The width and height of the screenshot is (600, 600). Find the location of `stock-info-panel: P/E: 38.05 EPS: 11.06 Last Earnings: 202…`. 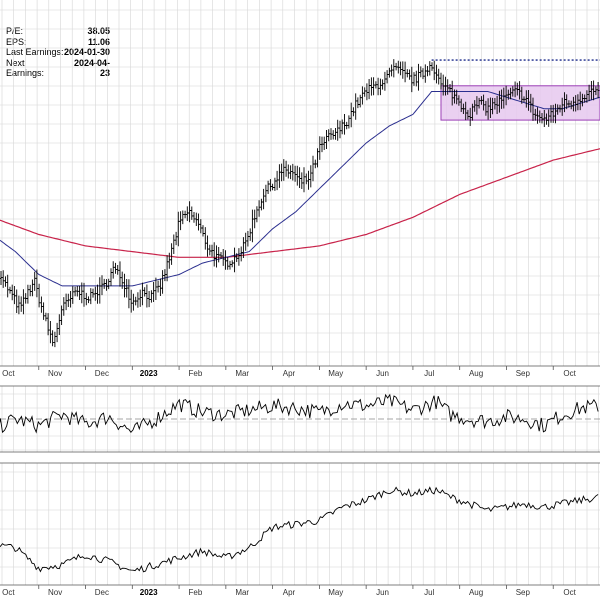

stock-info-panel: P/E: 38.05 EPS: 11.06 Last Earnings: 202… is located at coordinates (58, 52).